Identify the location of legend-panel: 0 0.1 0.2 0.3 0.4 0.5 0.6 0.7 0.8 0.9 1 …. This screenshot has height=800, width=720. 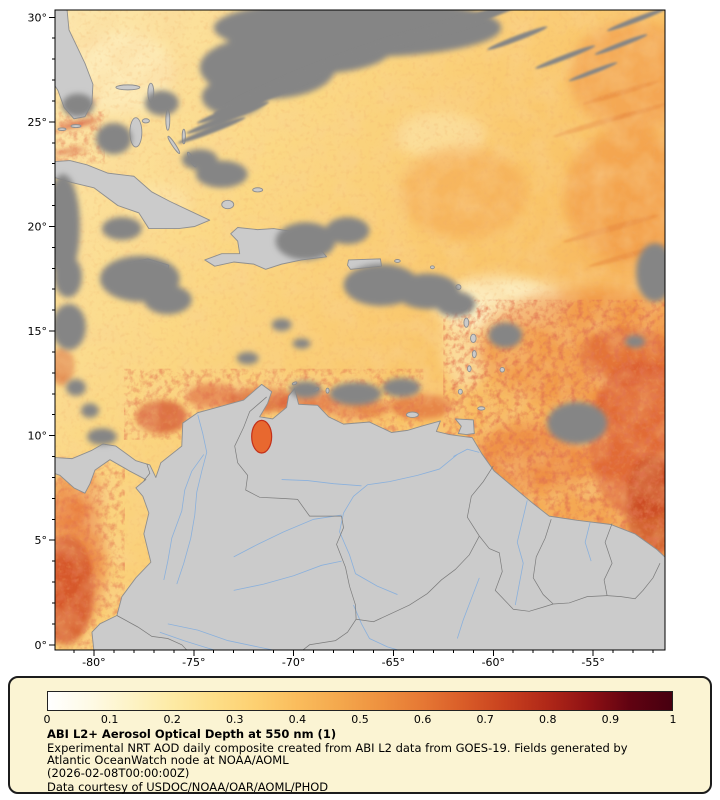
(360, 735).